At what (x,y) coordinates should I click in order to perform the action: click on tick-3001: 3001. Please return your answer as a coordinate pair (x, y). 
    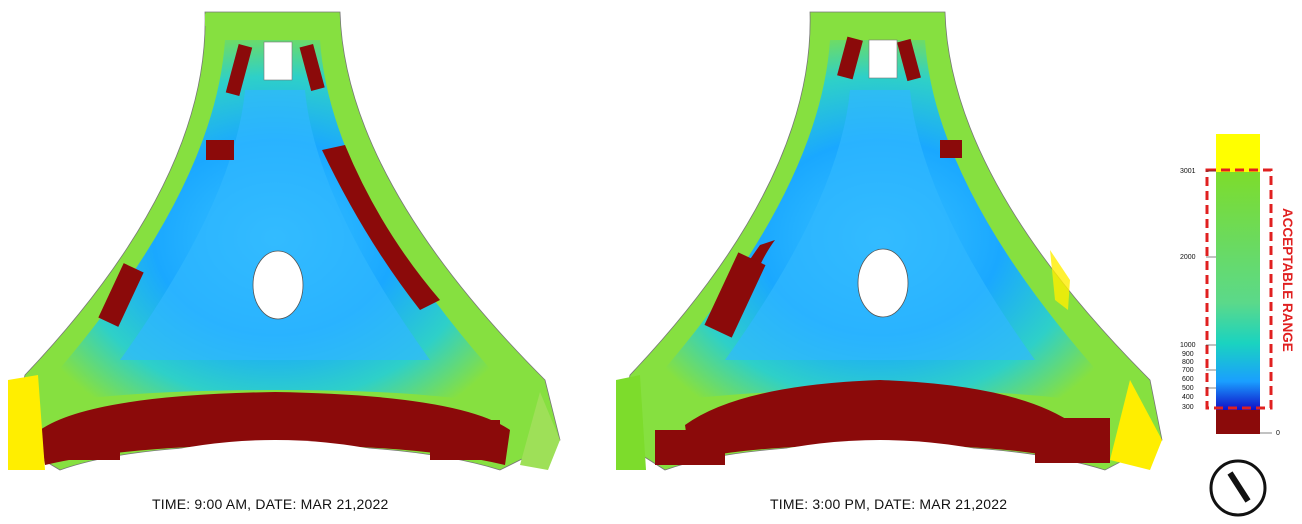
    Looking at the image, I should click on (1188, 171).